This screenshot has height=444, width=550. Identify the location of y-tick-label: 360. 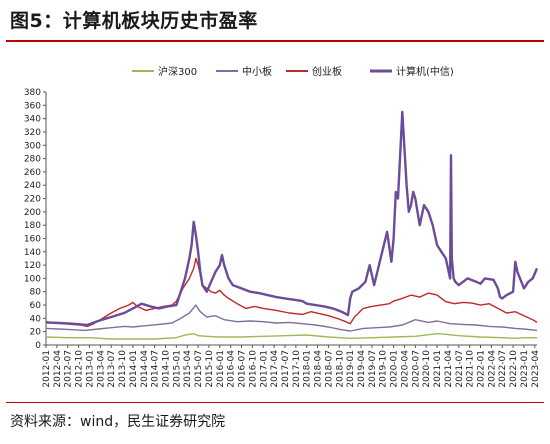
(32, 106).